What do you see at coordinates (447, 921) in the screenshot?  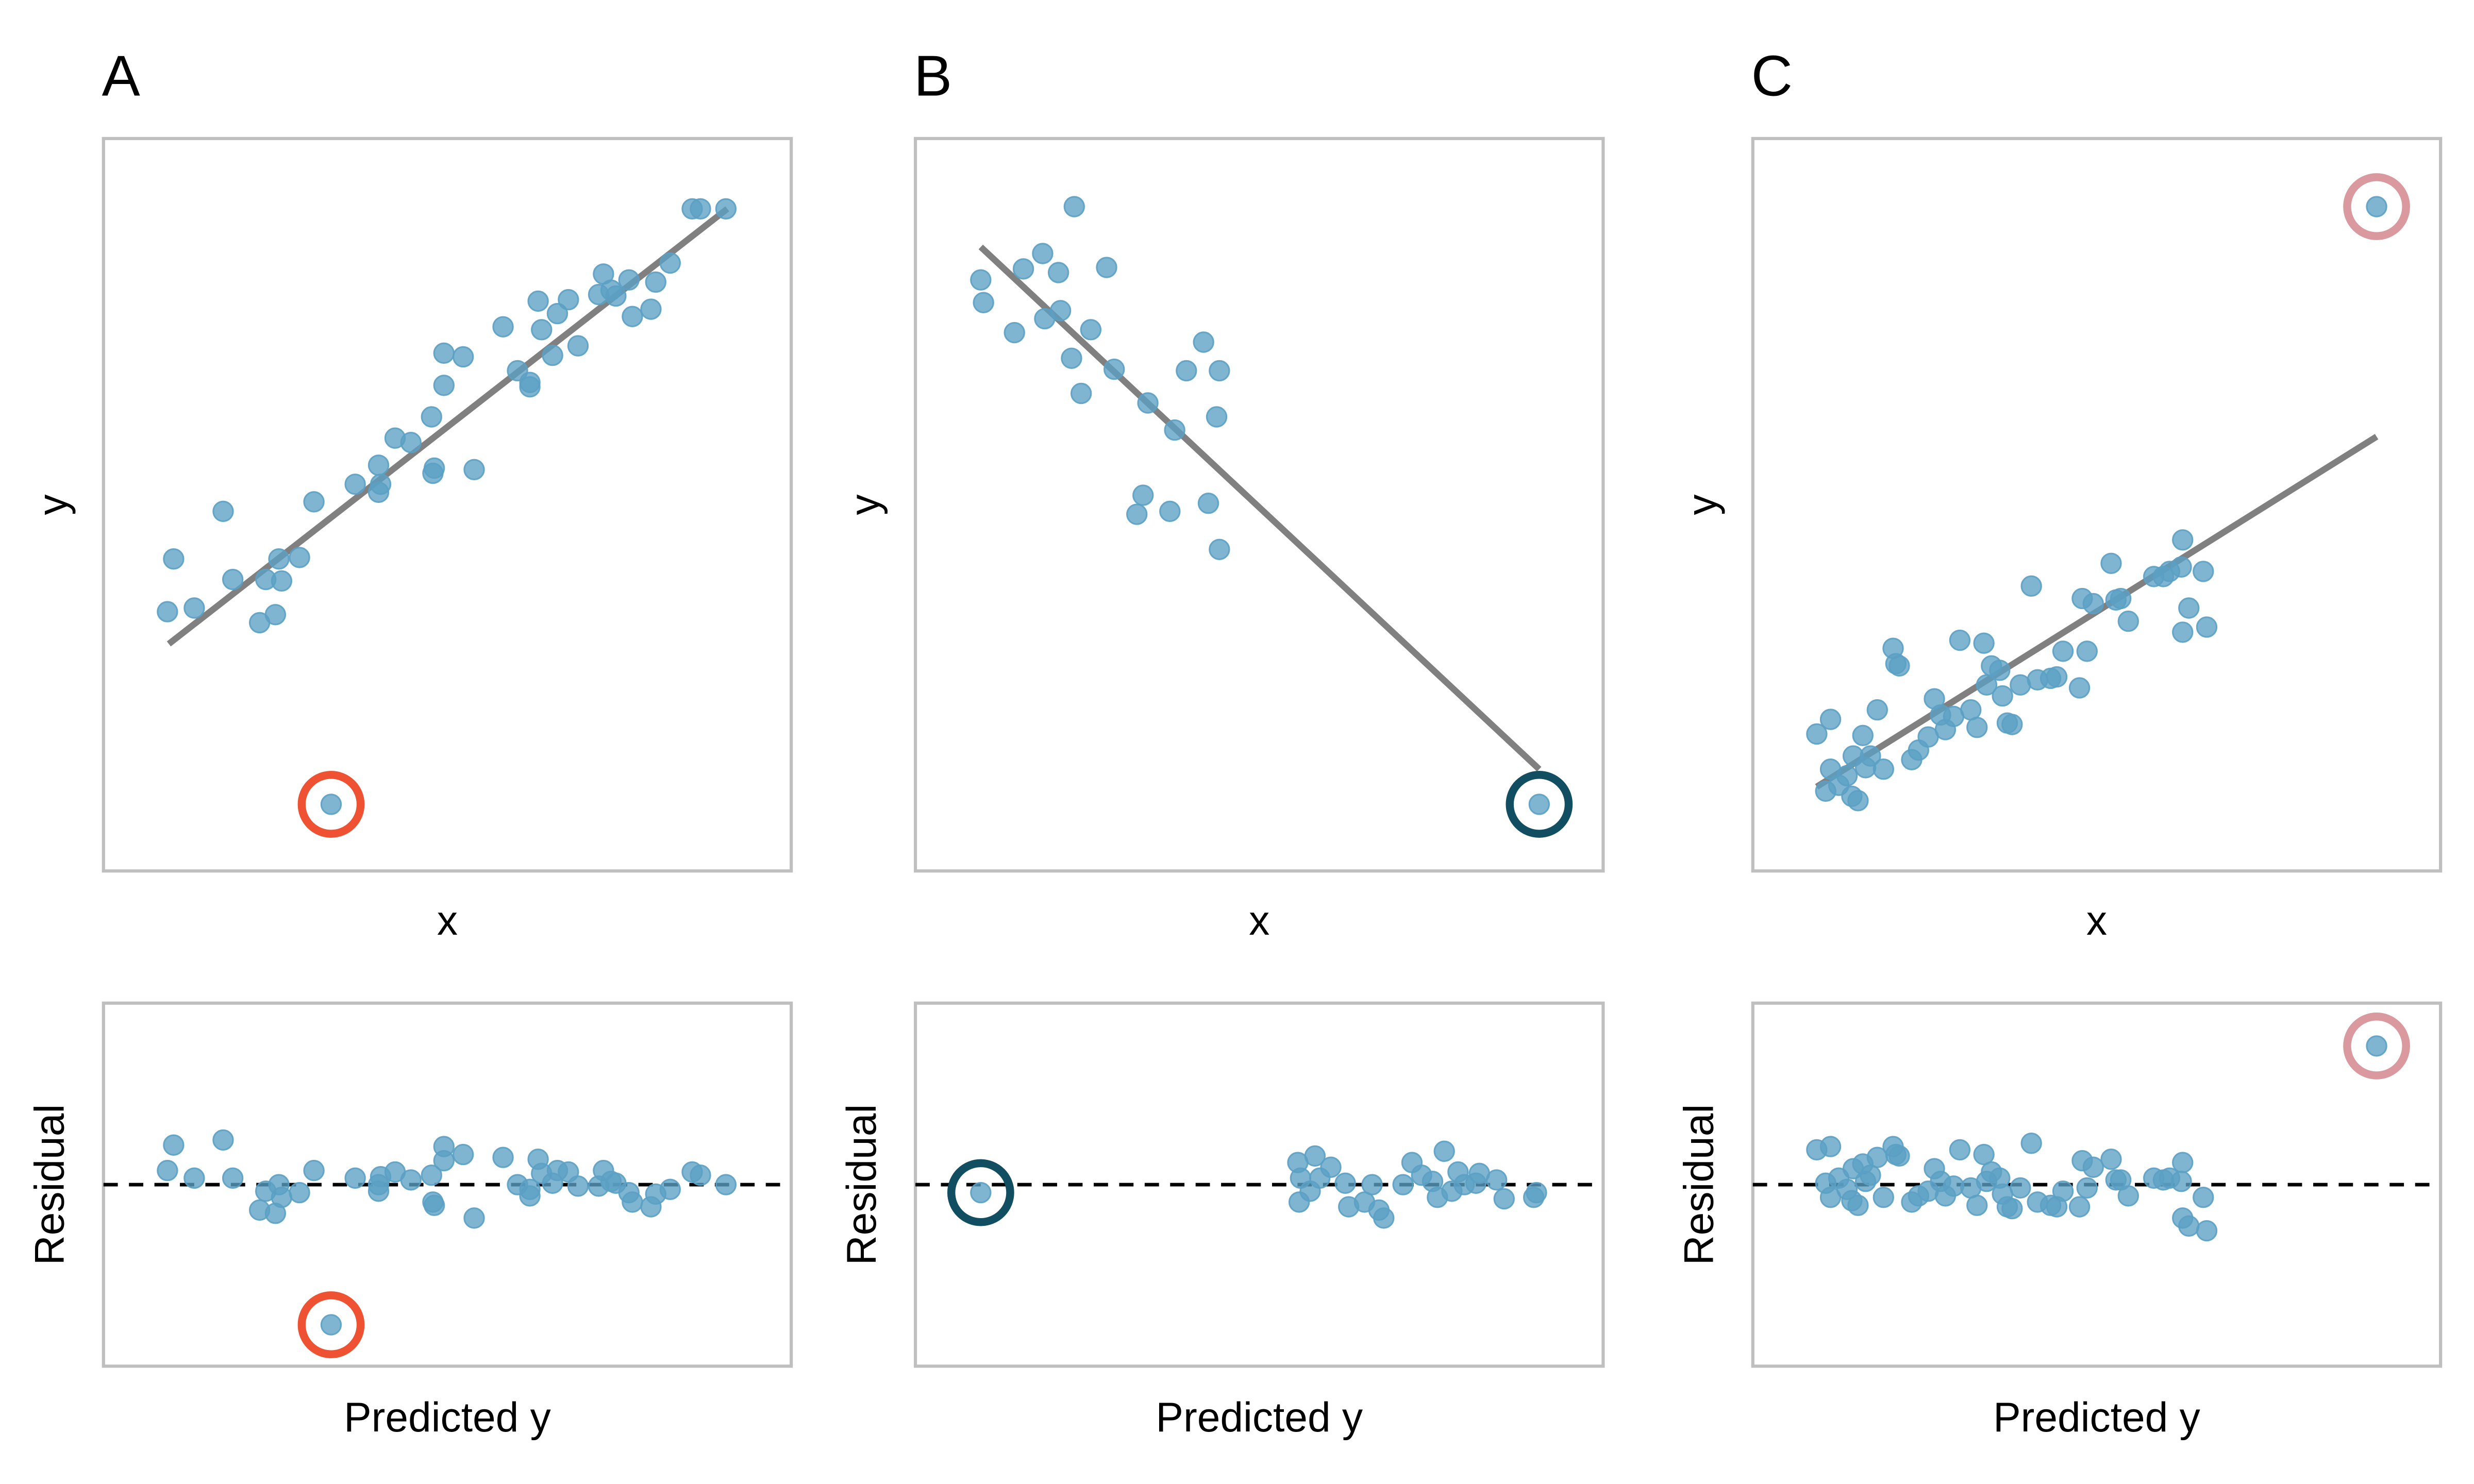 I see `x-axis-label-a: x` at bounding box center [447, 921].